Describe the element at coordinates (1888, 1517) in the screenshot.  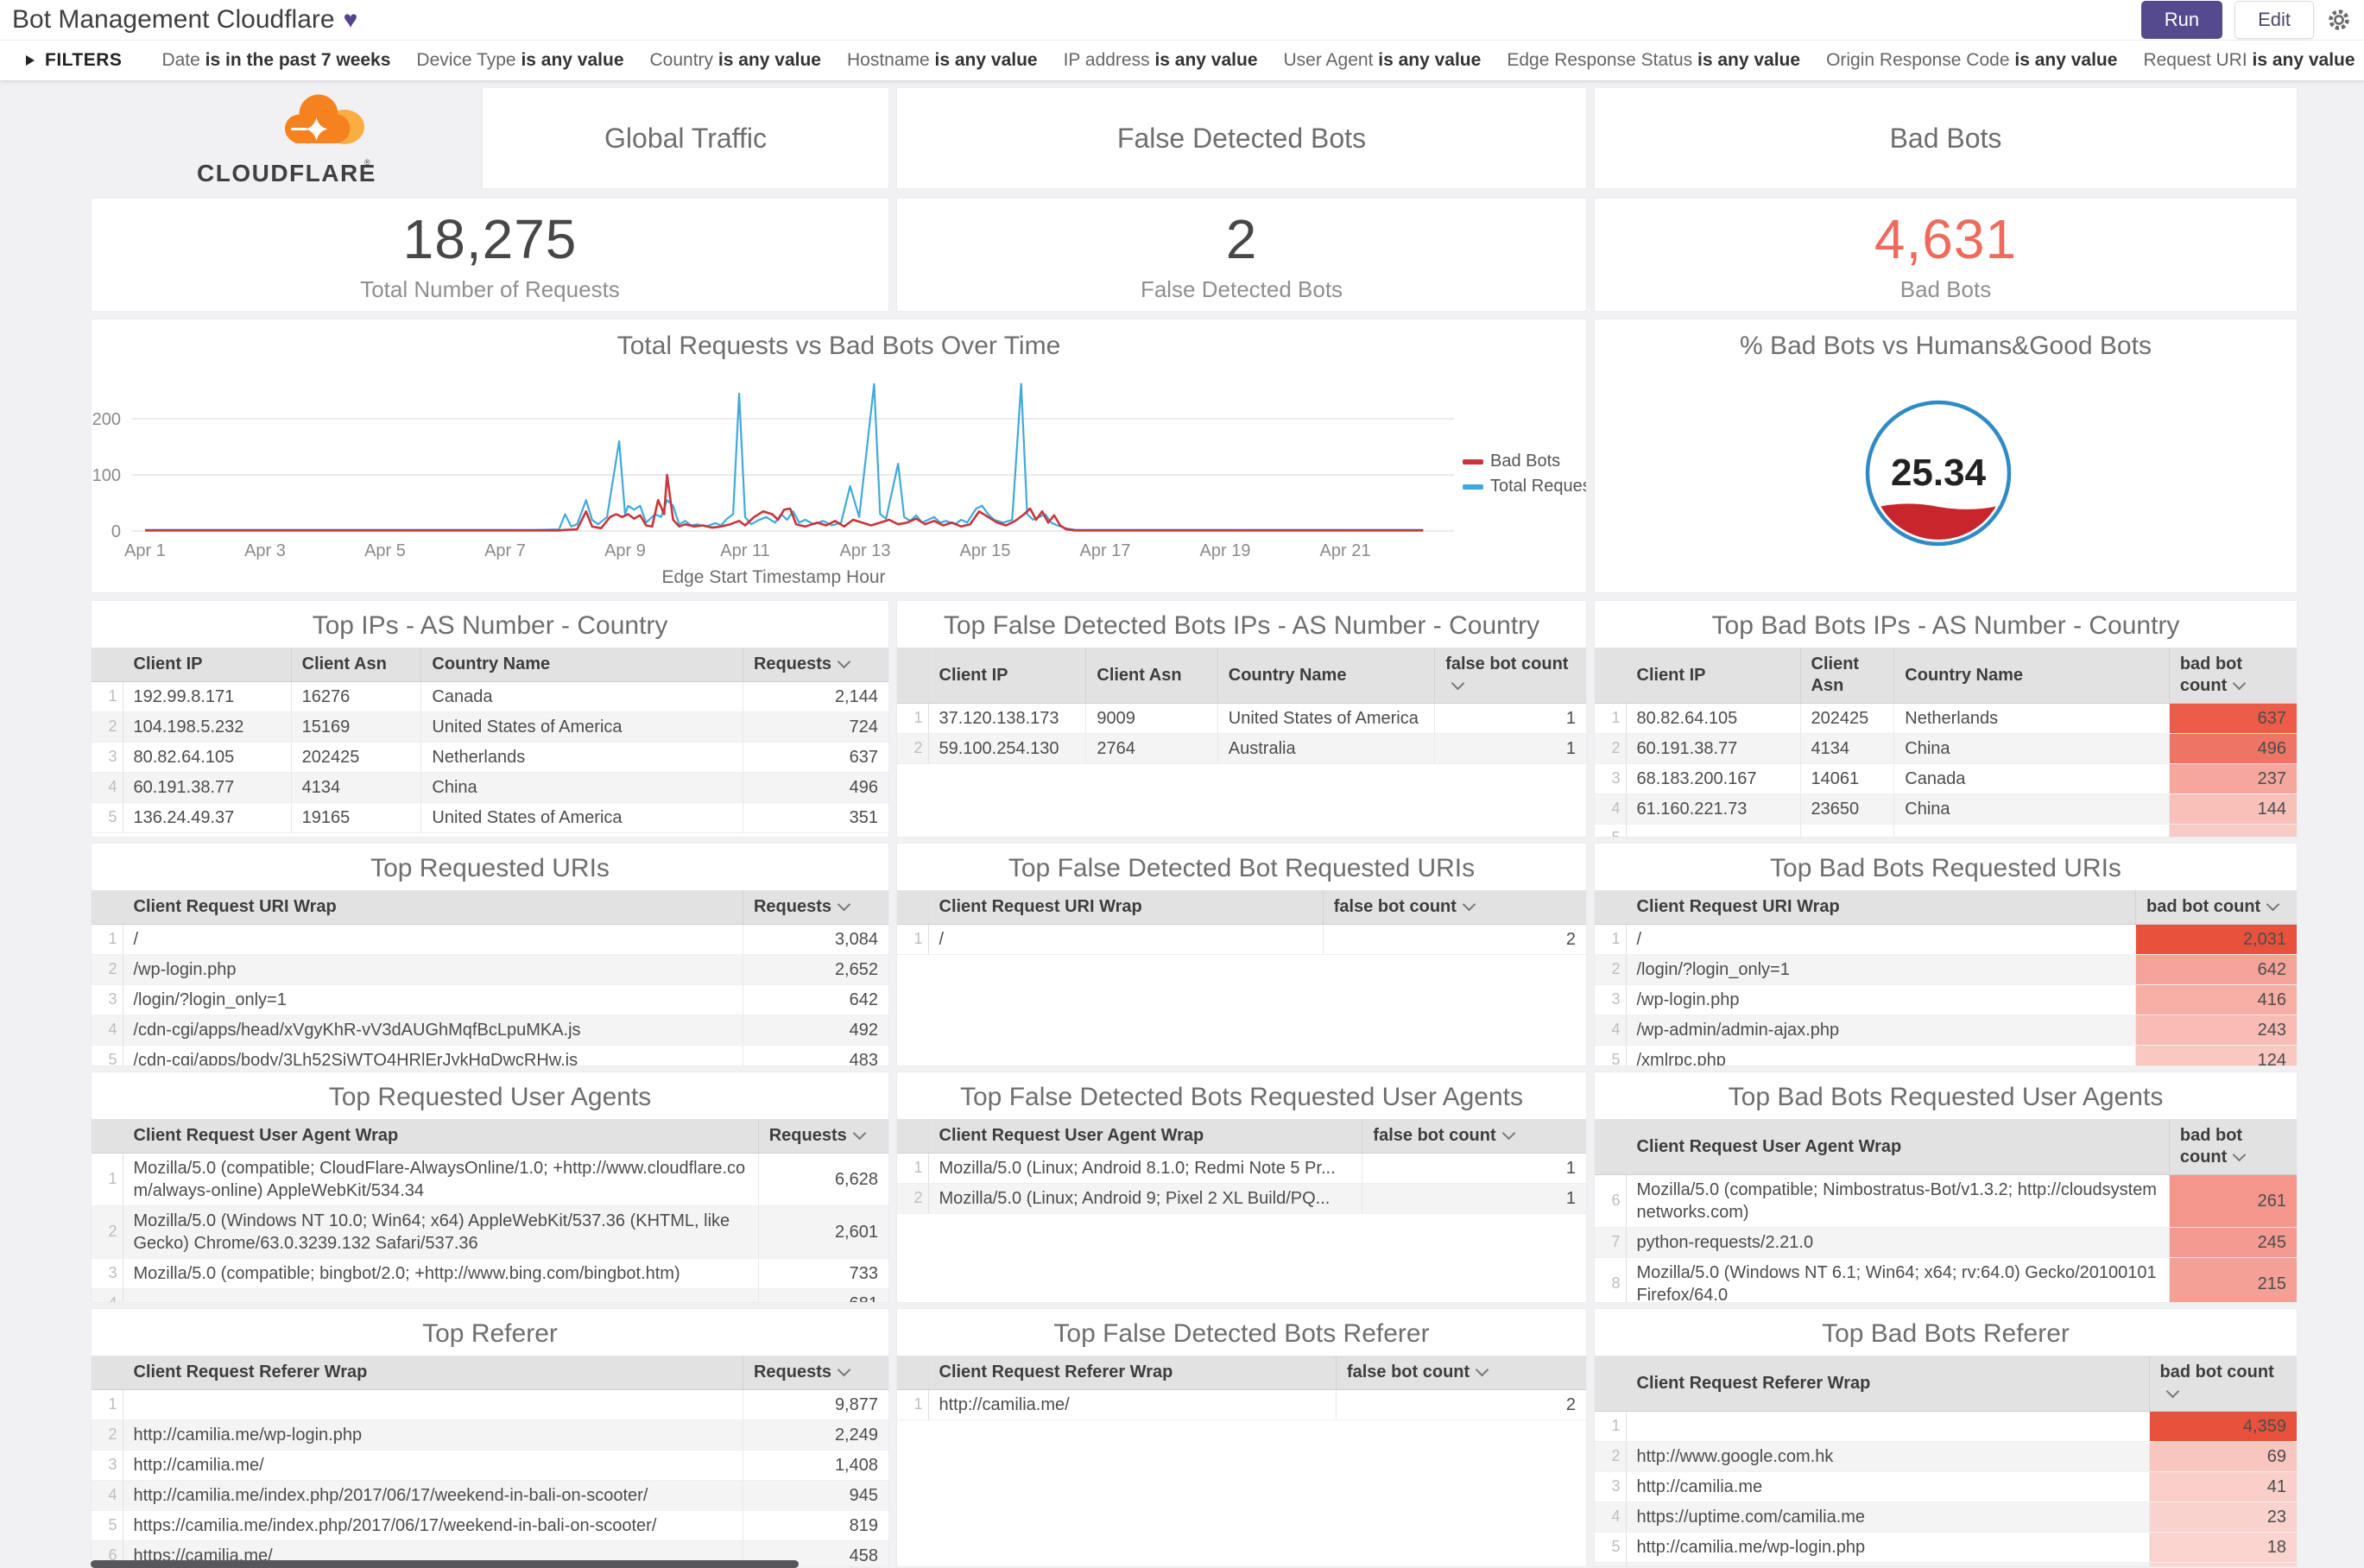
I see `table-cell: https://uptime.com/camilia.me` at that location.